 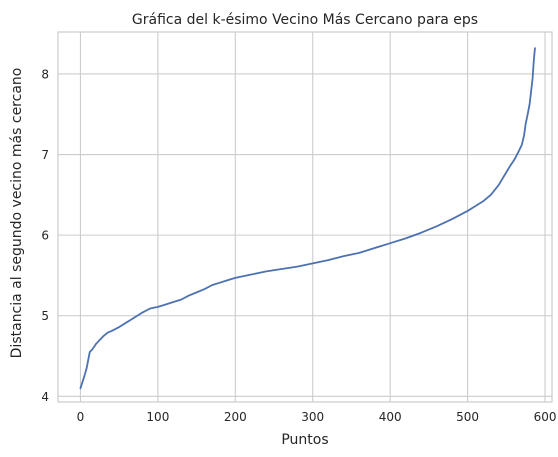 What do you see at coordinates (235, 417) in the screenshot?
I see `x-tick-label: 200` at bounding box center [235, 417].